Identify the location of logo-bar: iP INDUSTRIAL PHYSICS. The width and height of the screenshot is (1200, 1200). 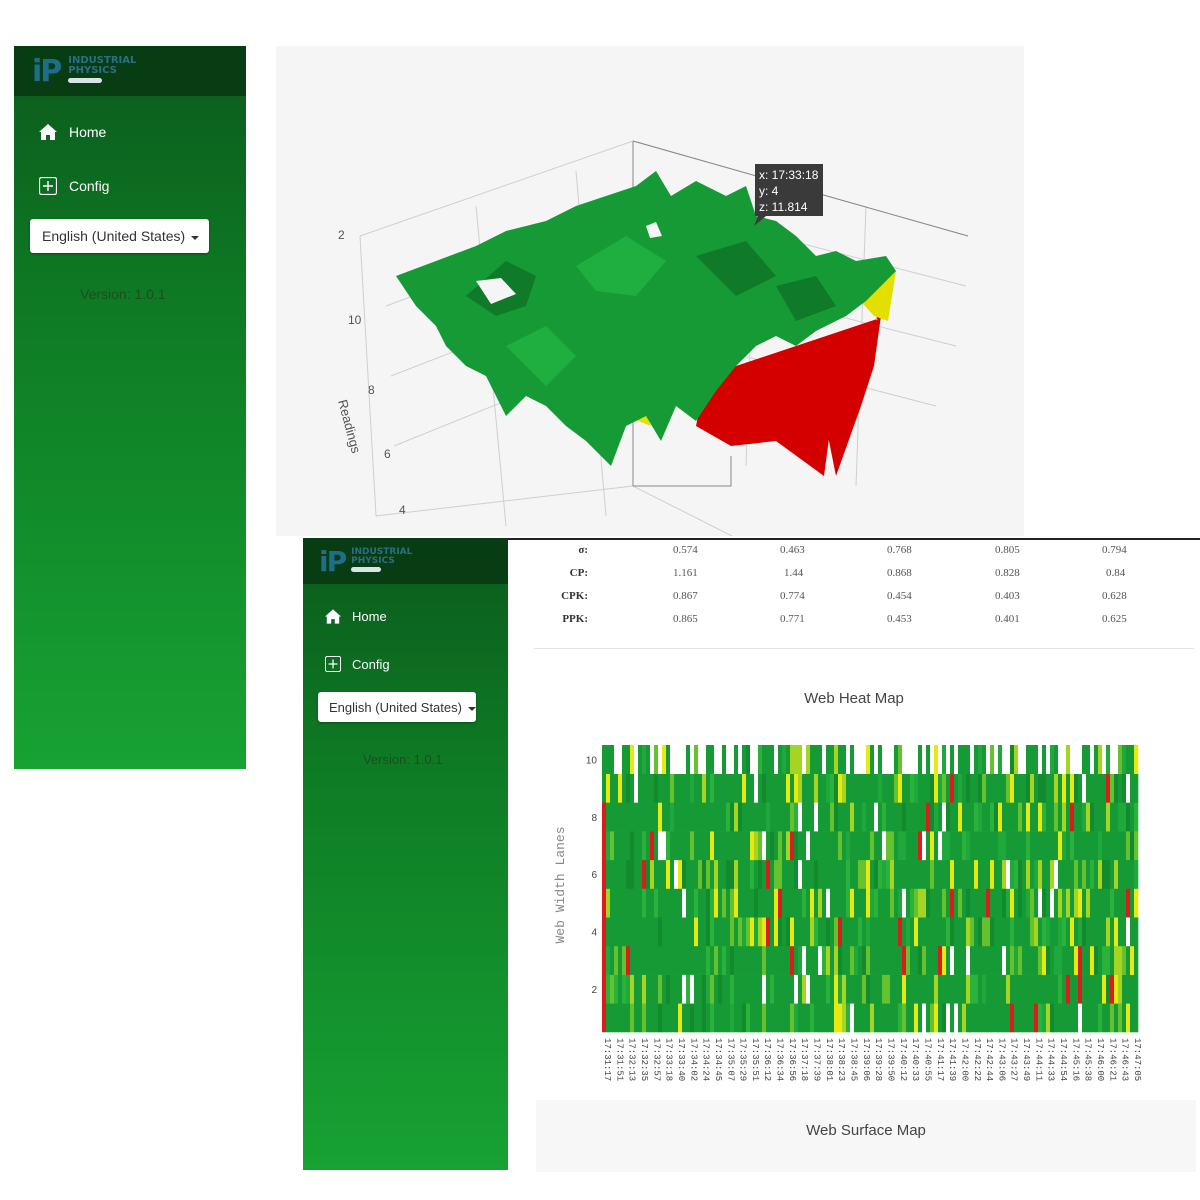
(130, 71).